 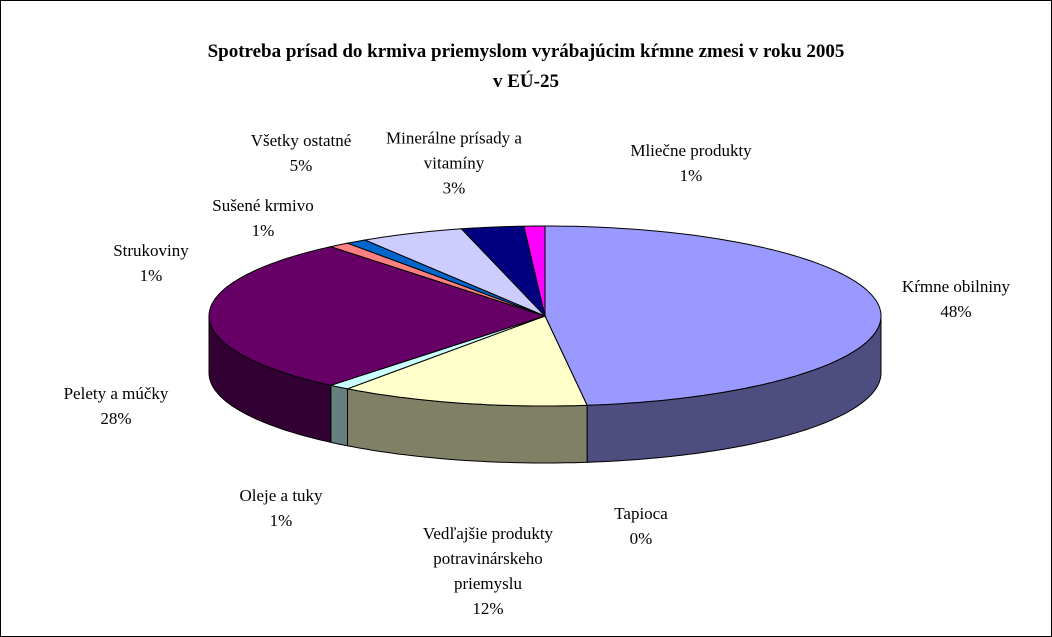 I want to click on slice-label: Kŕmne obilniny 48%, so click(x=953, y=299).